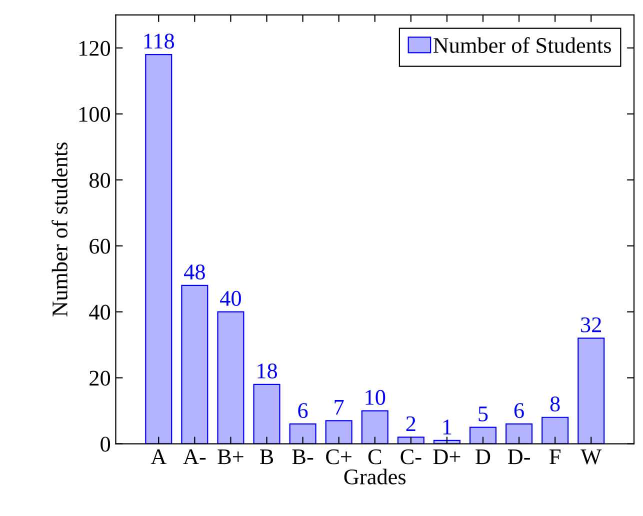 The height and width of the screenshot is (516, 643). I want to click on data-label: 1, so click(447, 427).